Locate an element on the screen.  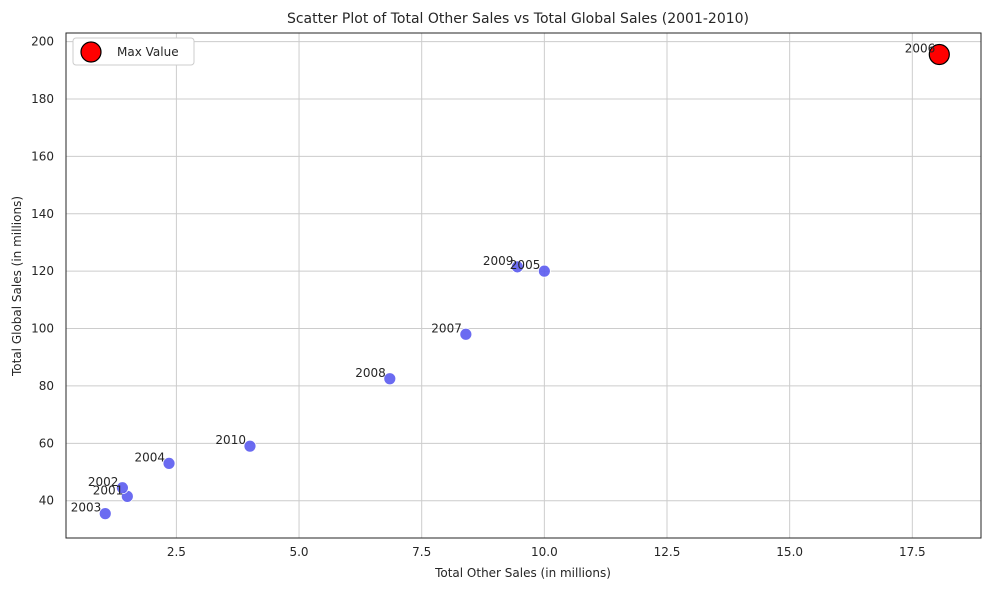
y-tick-label: 40 is located at coordinates (46, 501).